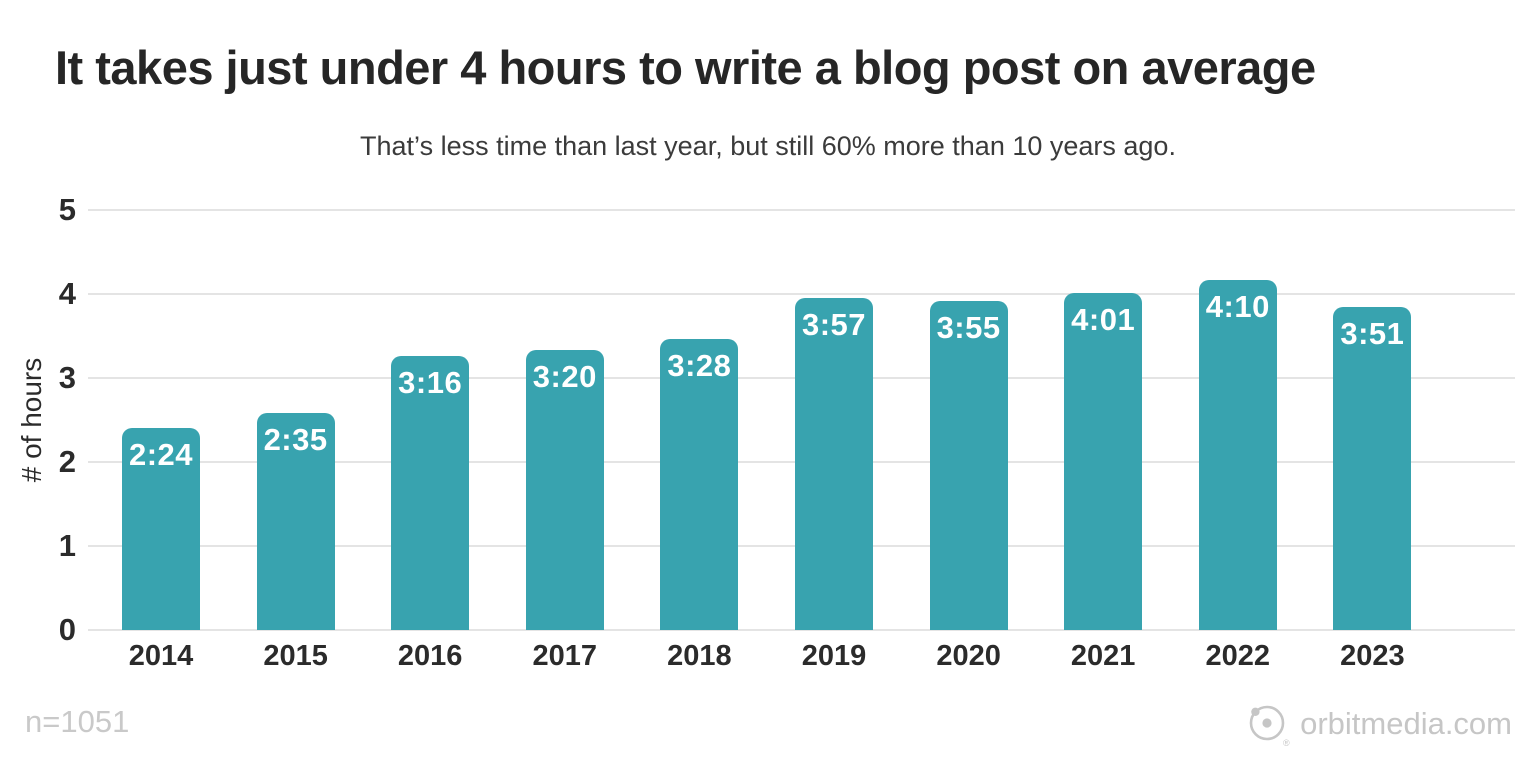 This screenshot has width=1536, height=768. What do you see at coordinates (1372, 333) in the screenshot?
I see `bar-value-label: 3:51` at bounding box center [1372, 333].